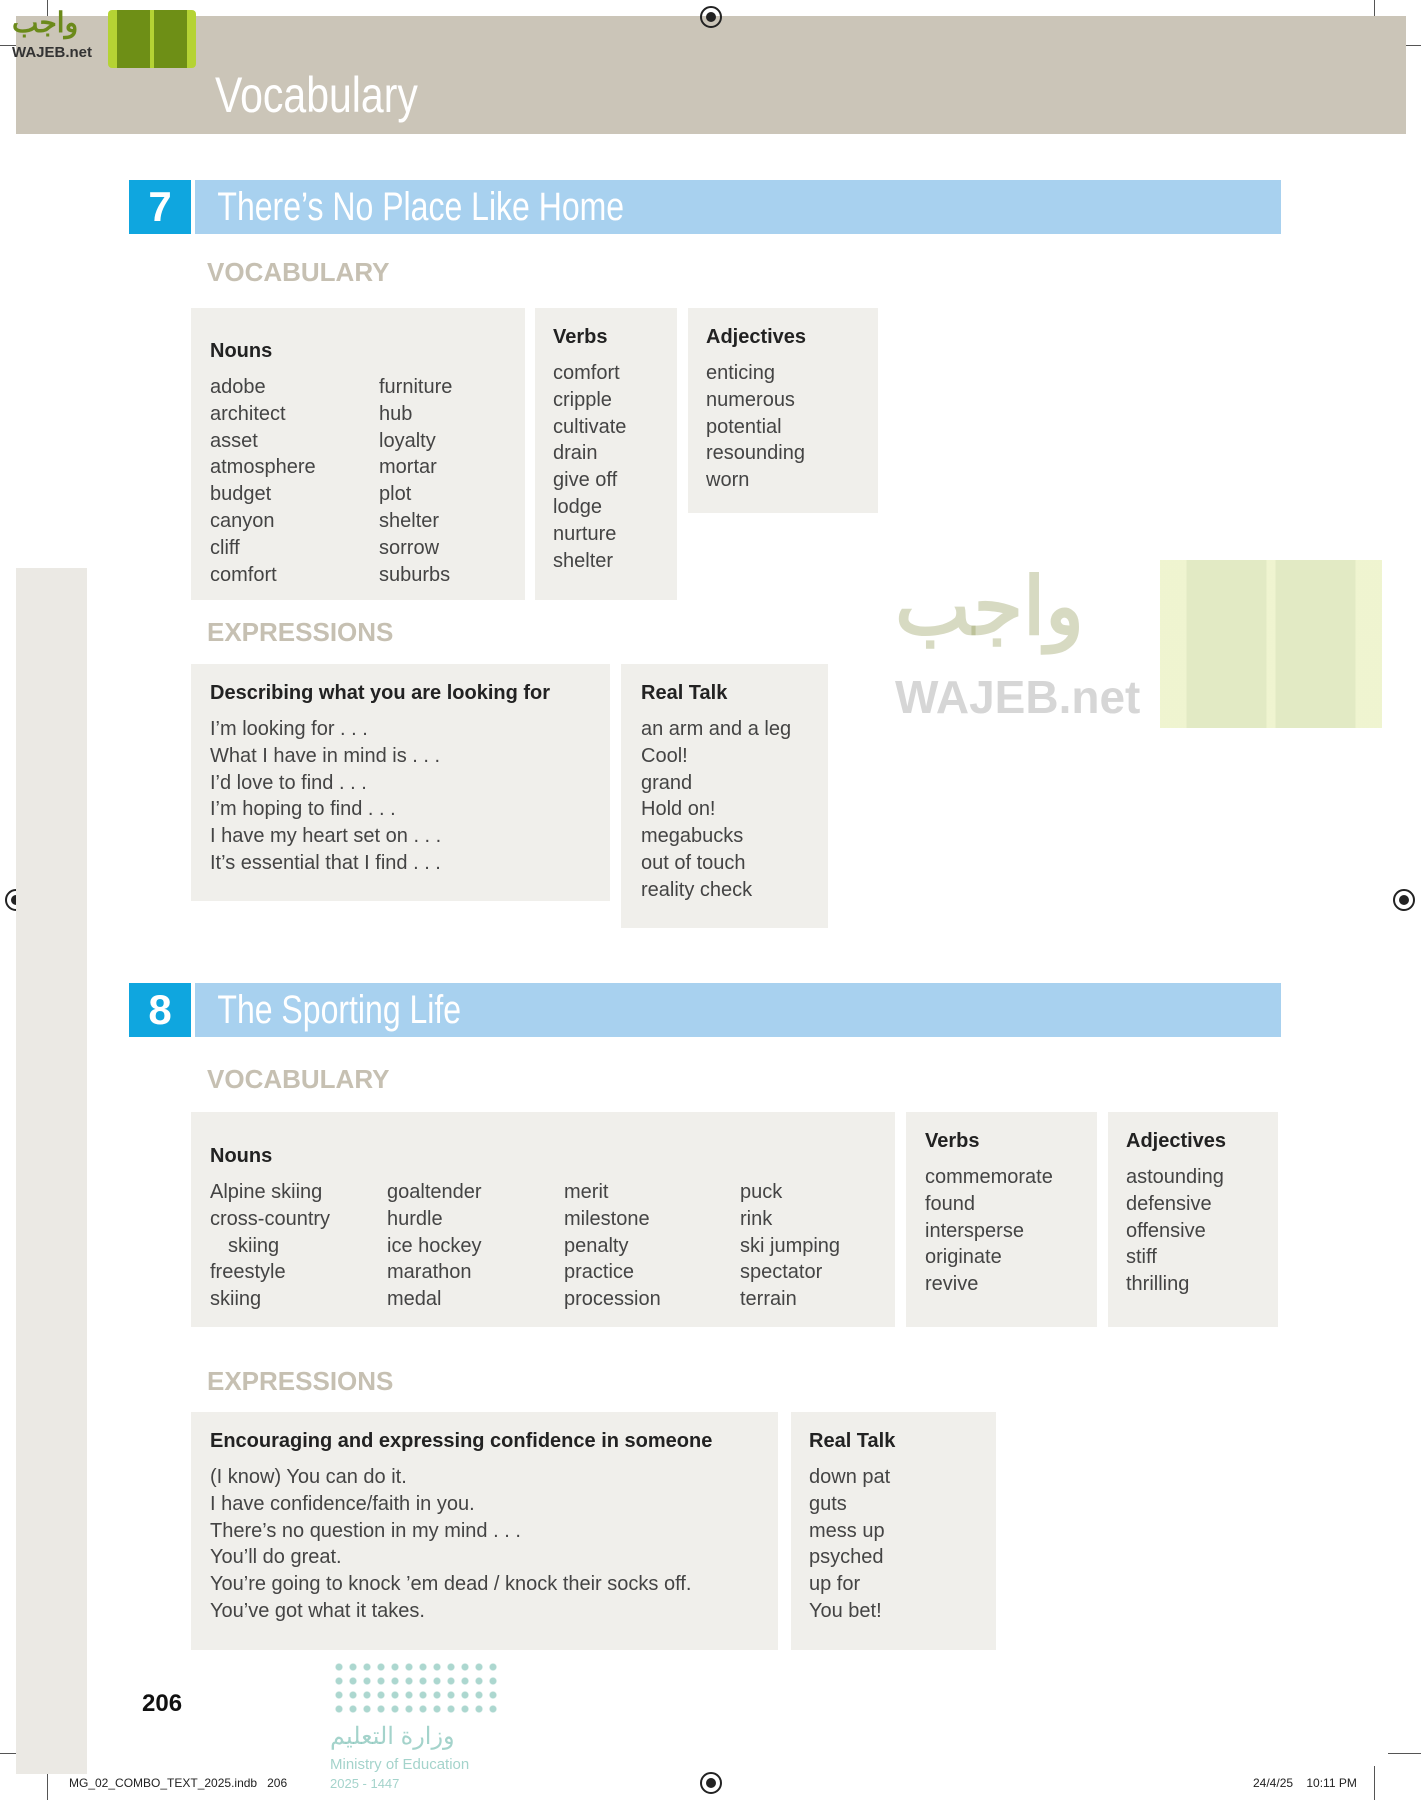 The width and height of the screenshot is (1421, 1800). What do you see at coordinates (103, 37) in the screenshot?
I see `wajeb-logo: واجب WAJEB.net` at bounding box center [103, 37].